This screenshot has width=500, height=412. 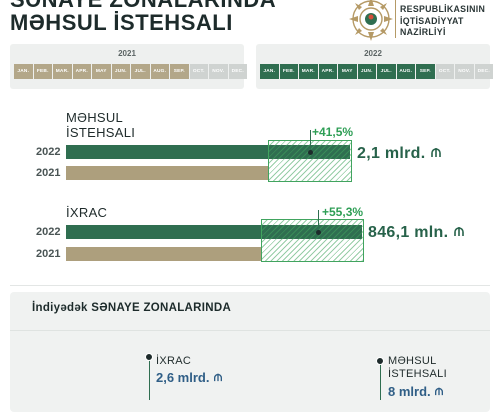 I want to click on production-label: MƏHSUL İSTEHSALI, so click(x=100, y=125).